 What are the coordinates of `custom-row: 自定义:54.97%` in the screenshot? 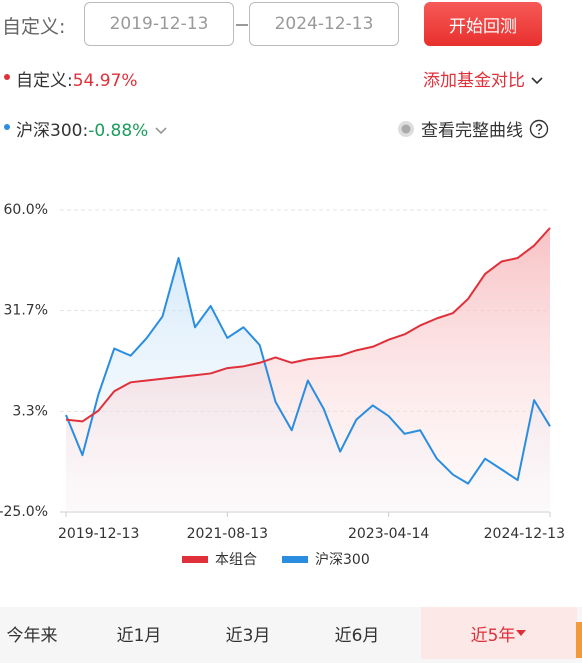 It's located at (77, 78).